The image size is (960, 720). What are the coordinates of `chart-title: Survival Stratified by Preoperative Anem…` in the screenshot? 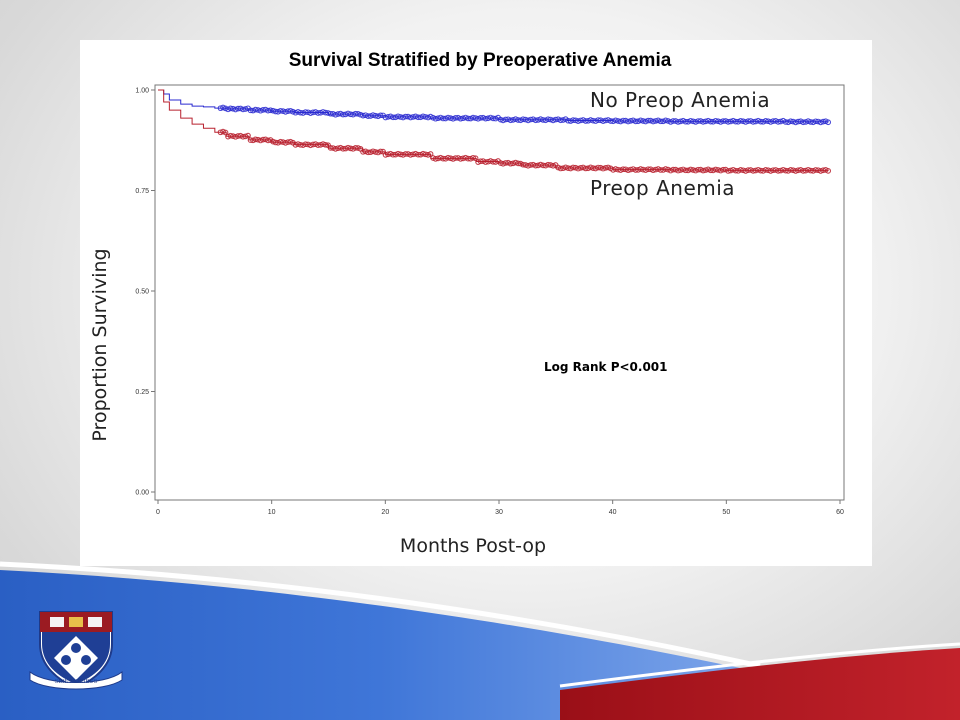 It's located at (480, 60).